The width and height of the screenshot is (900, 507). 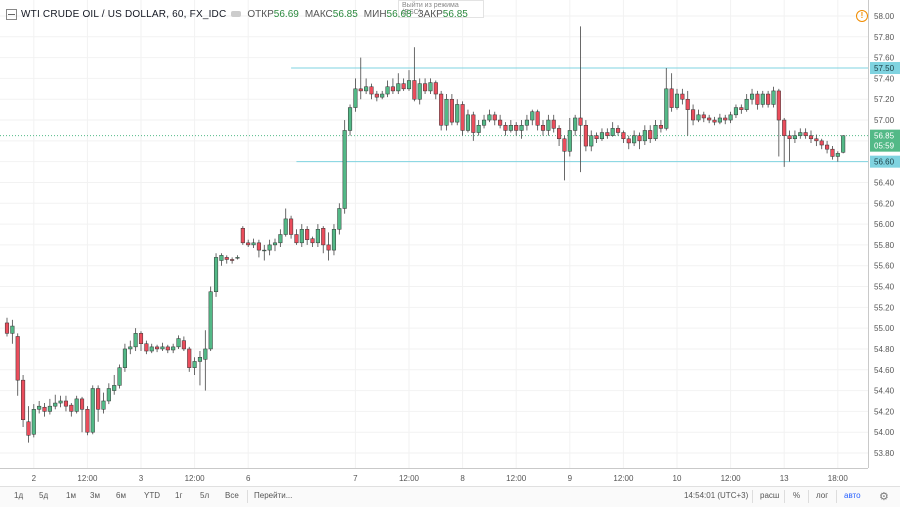 What do you see at coordinates (884, 497) in the screenshot?
I see `gear-icon: ⚙` at bounding box center [884, 497].